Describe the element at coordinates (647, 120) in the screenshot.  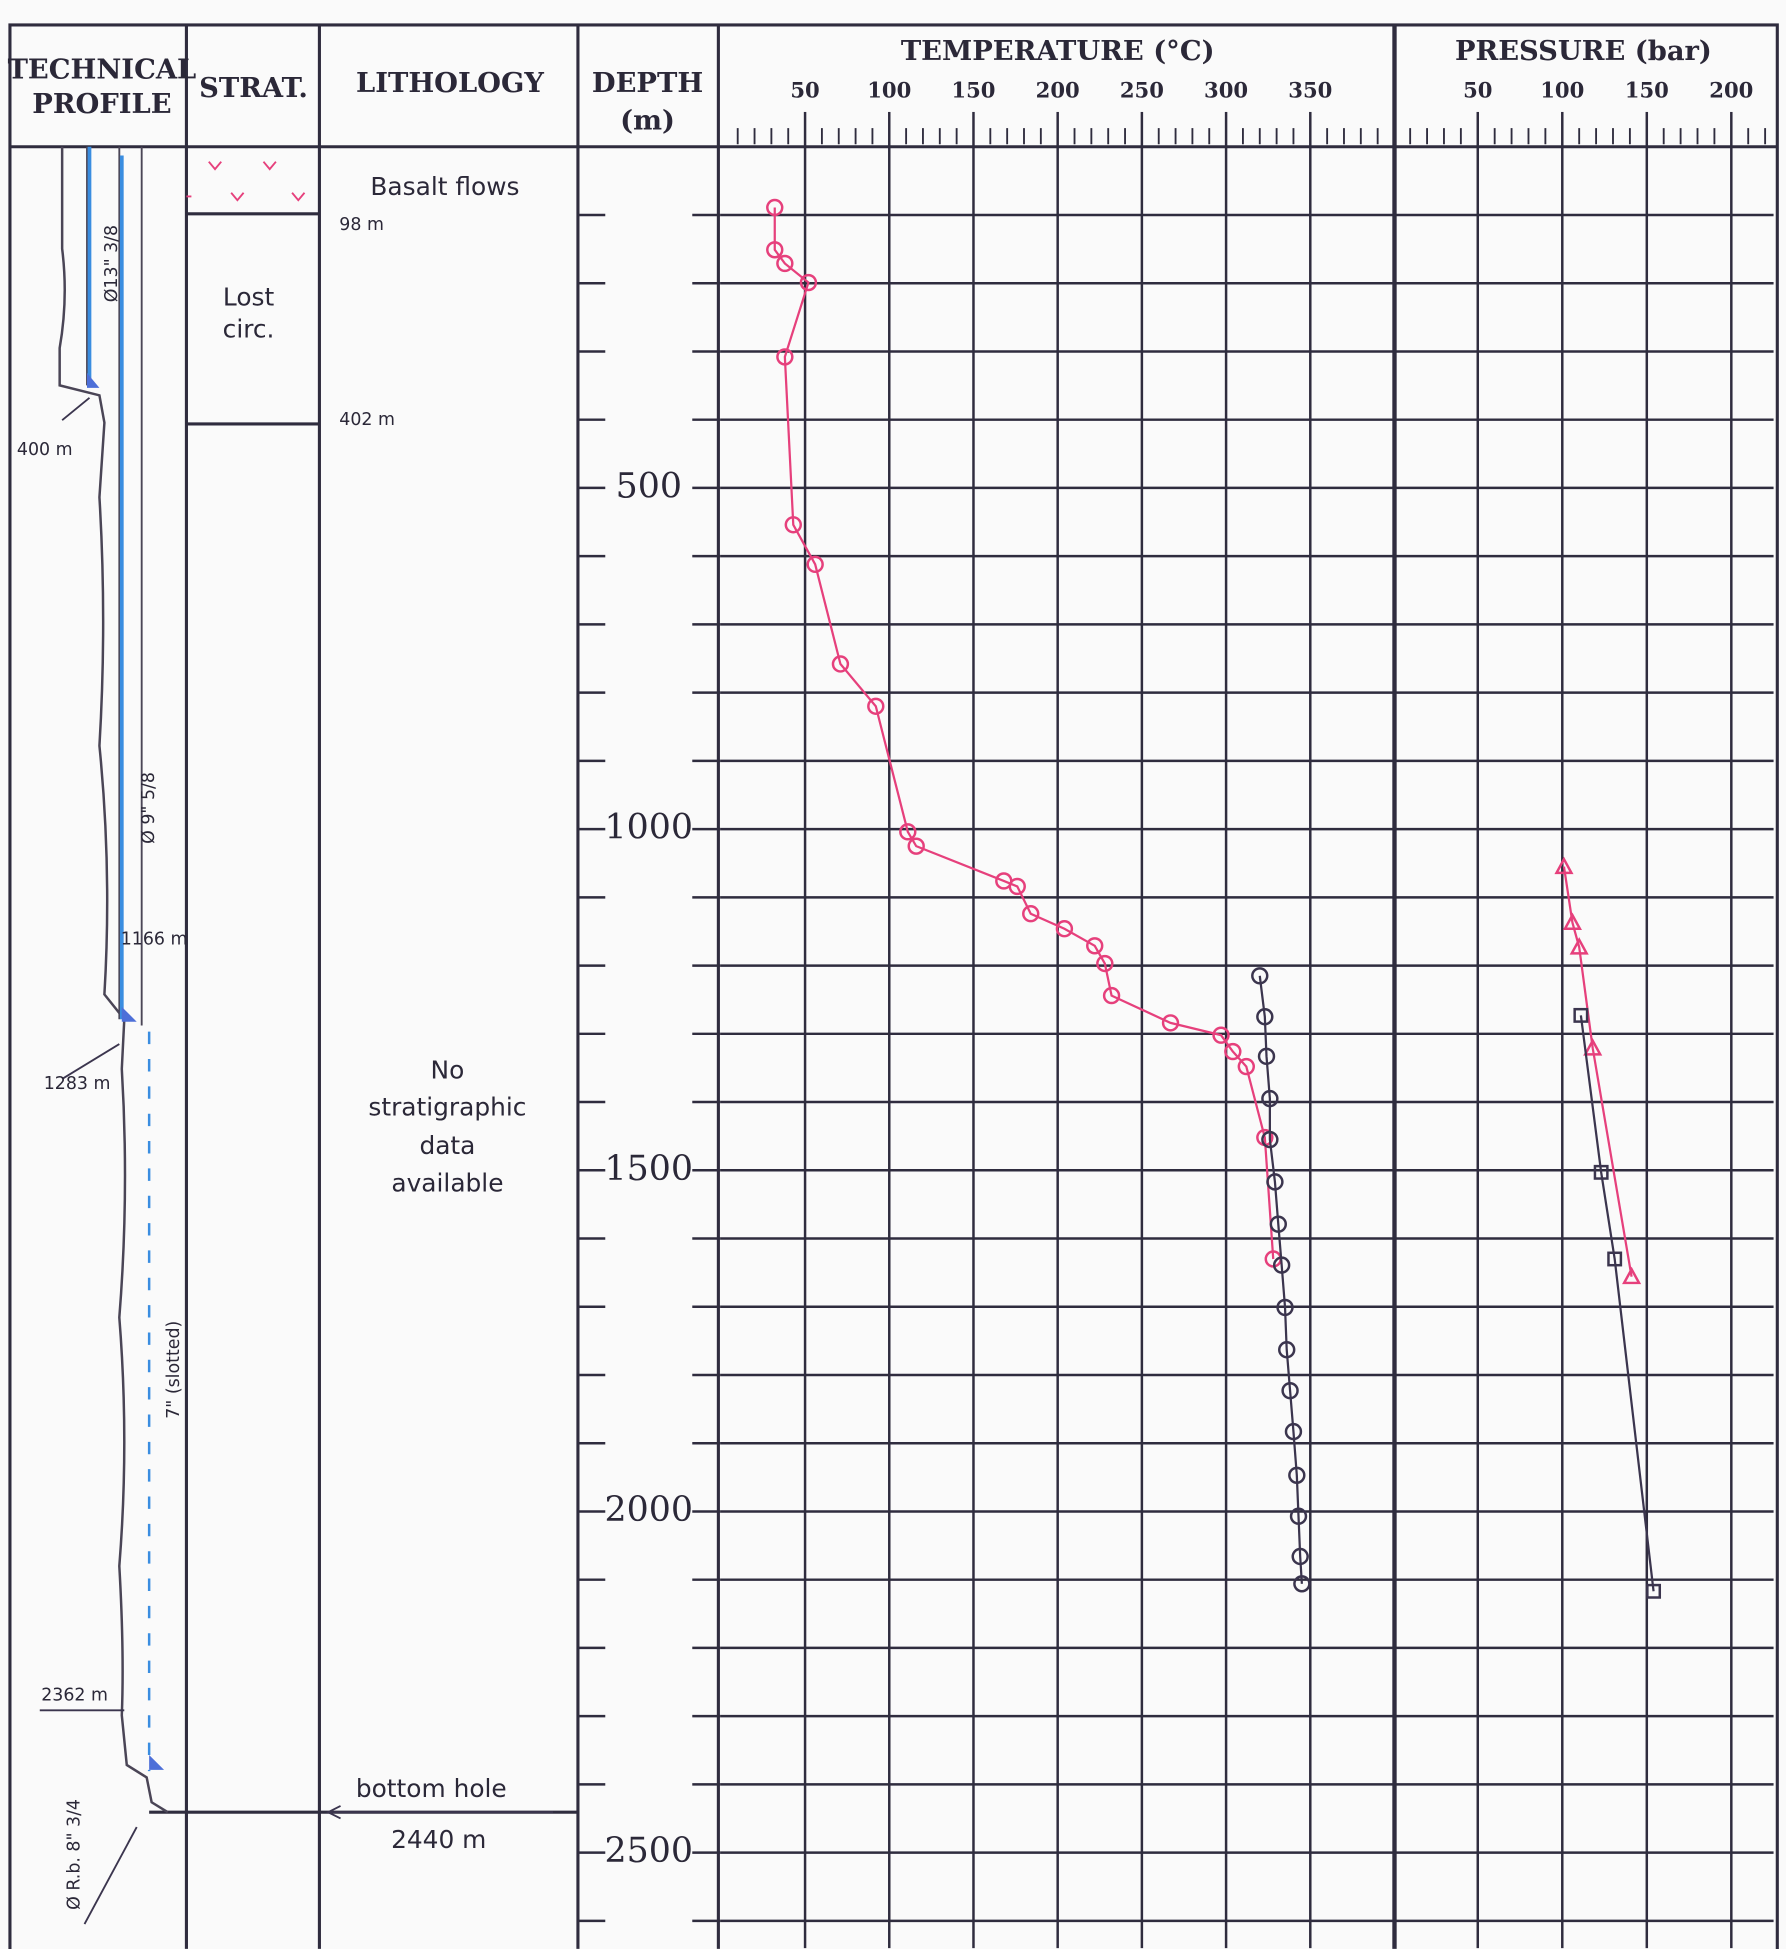
I see `depth-header: (m)` at that location.